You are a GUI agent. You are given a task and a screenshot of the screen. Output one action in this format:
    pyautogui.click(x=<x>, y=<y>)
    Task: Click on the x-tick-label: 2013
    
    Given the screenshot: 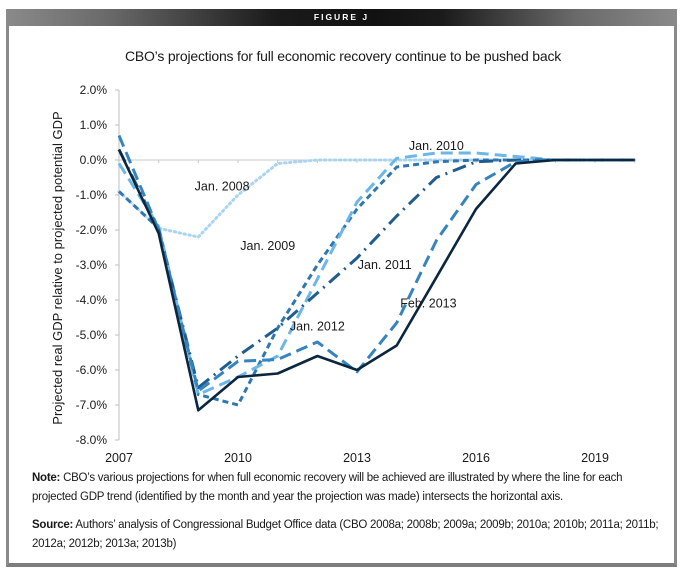 What is the action you would take?
    pyautogui.click(x=357, y=458)
    